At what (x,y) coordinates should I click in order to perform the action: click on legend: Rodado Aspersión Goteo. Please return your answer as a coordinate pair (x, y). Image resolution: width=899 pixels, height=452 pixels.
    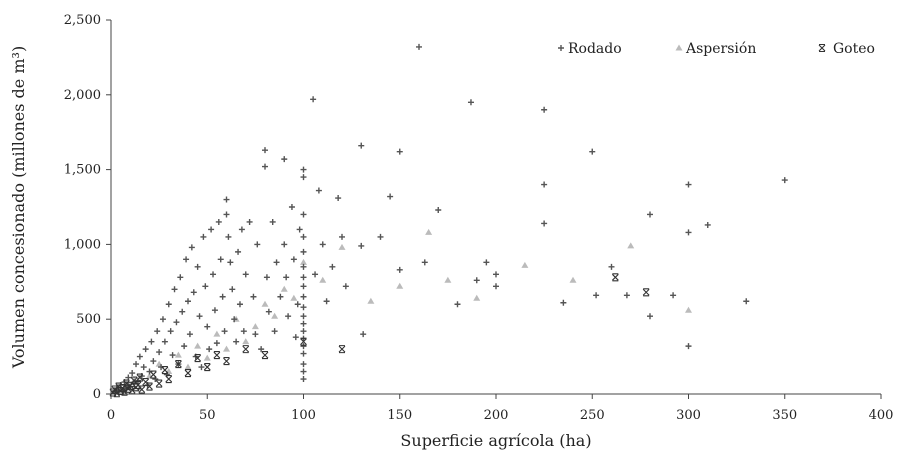
    Looking at the image, I should click on (716, 49).